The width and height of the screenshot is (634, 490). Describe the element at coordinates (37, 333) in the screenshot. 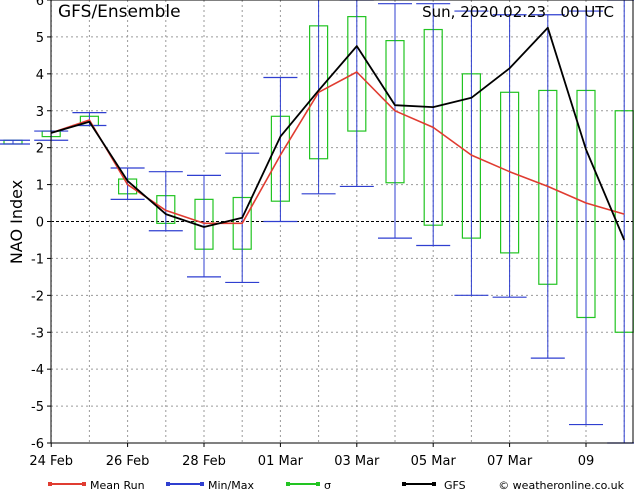

I see `y-tick-label: -3` at that location.